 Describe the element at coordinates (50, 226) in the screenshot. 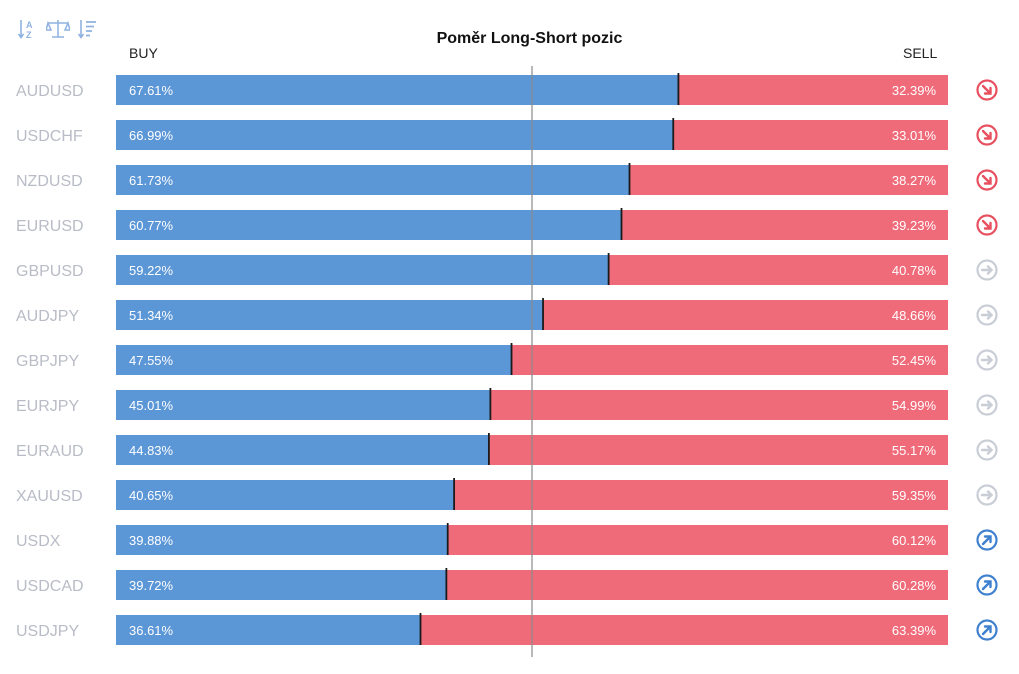

I see `symbol-label: EURUSD` at that location.